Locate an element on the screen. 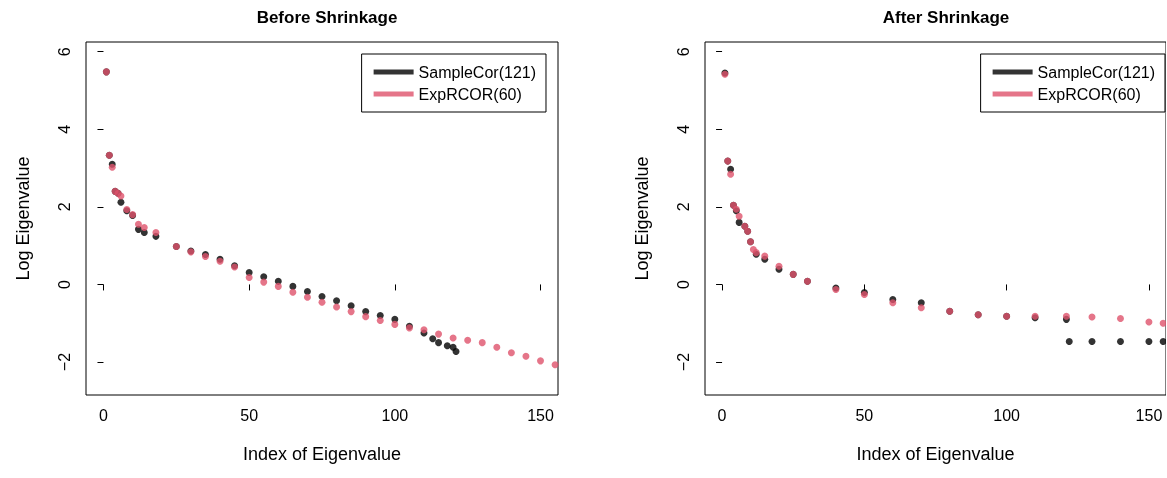 This screenshot has width=1167, height=478. chart-title: Before Shrinkage is located at coordinates (327, 17).